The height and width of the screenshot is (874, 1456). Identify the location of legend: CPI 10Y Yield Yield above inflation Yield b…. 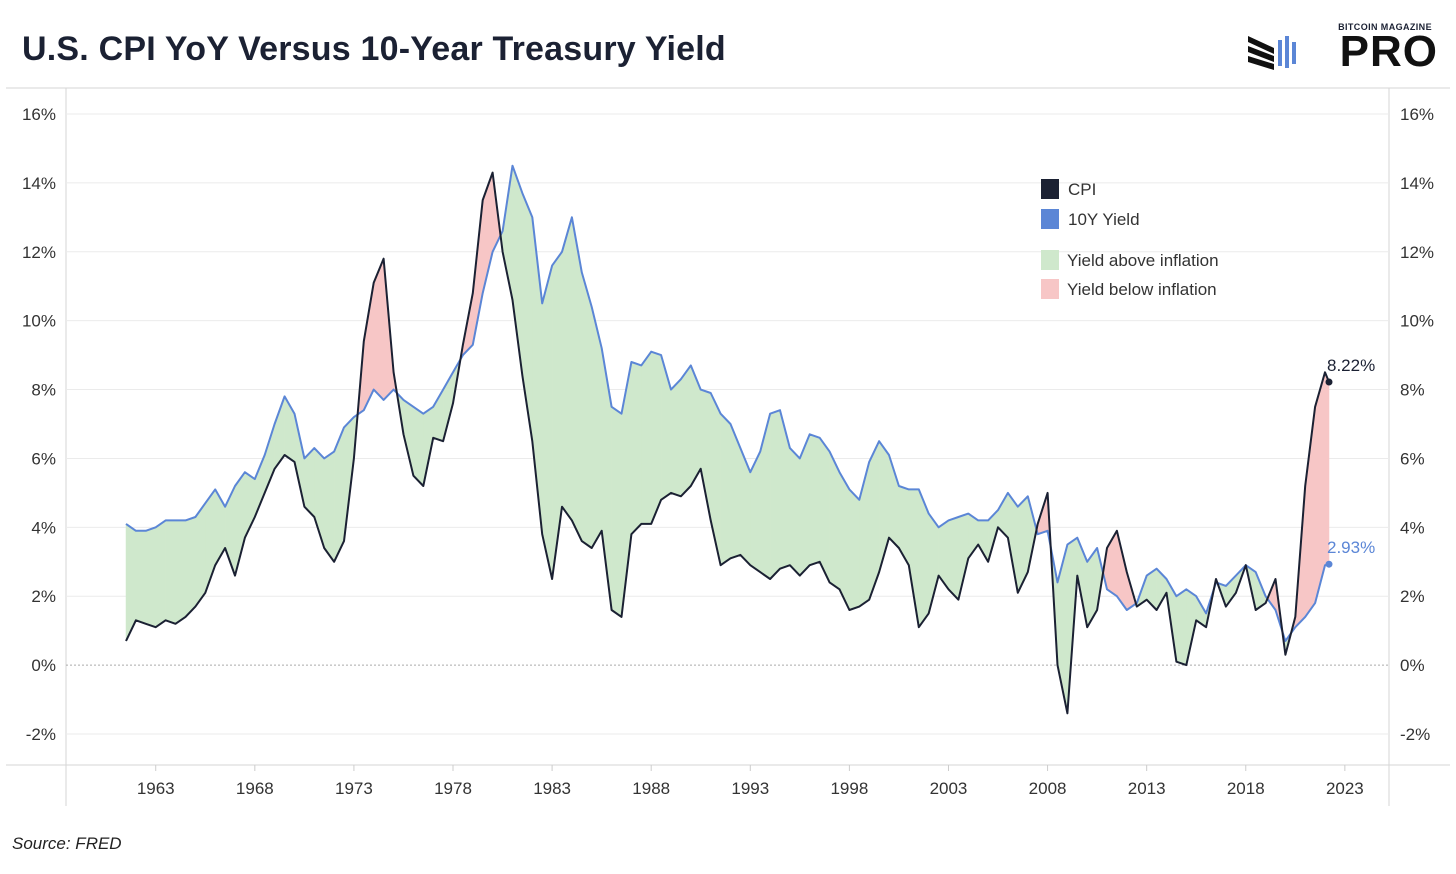
(1130, 239).